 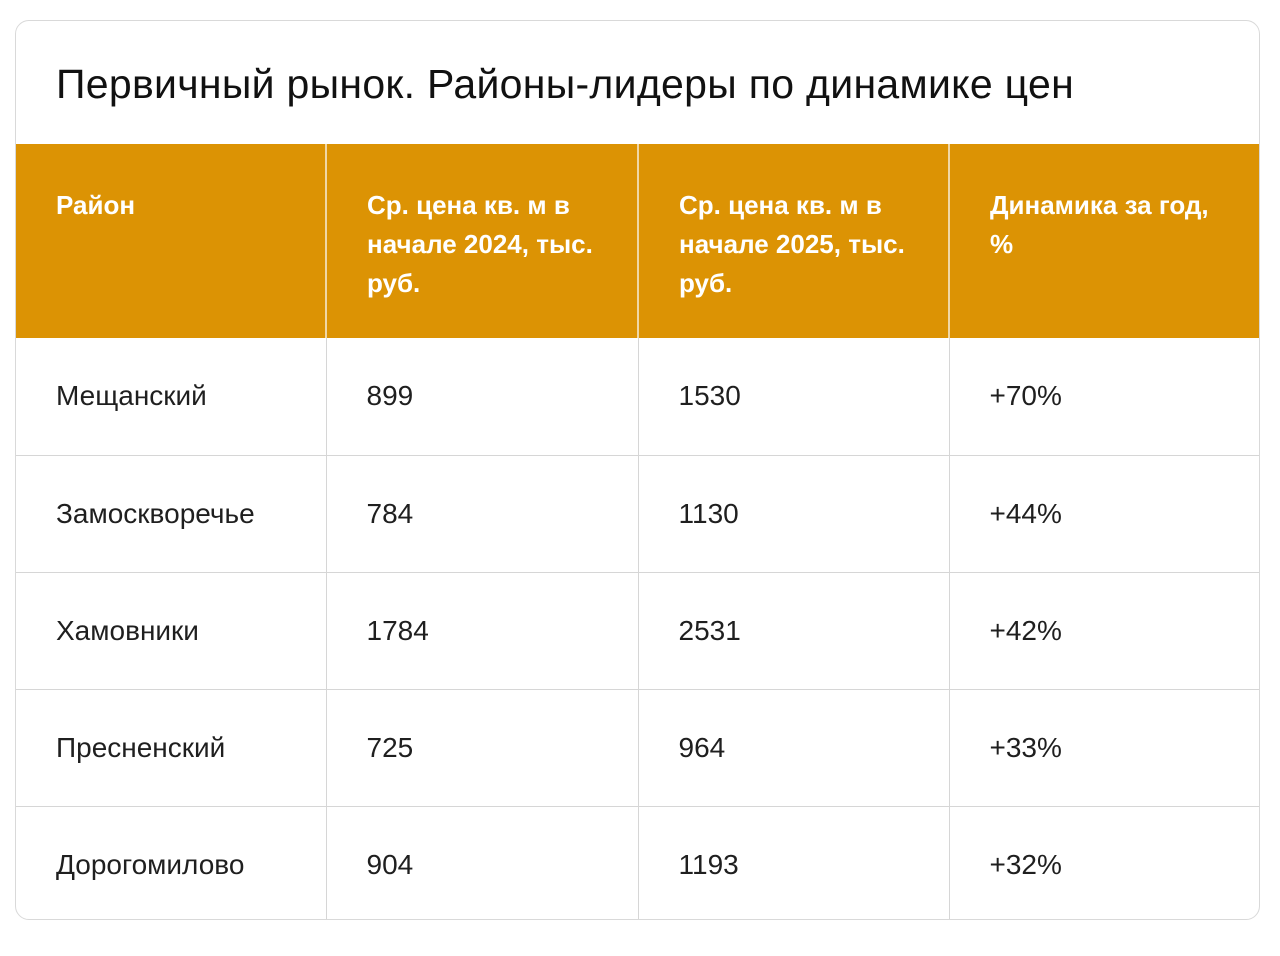 I want to click on cell-price-2024: 725, so click(x=481, y=747).